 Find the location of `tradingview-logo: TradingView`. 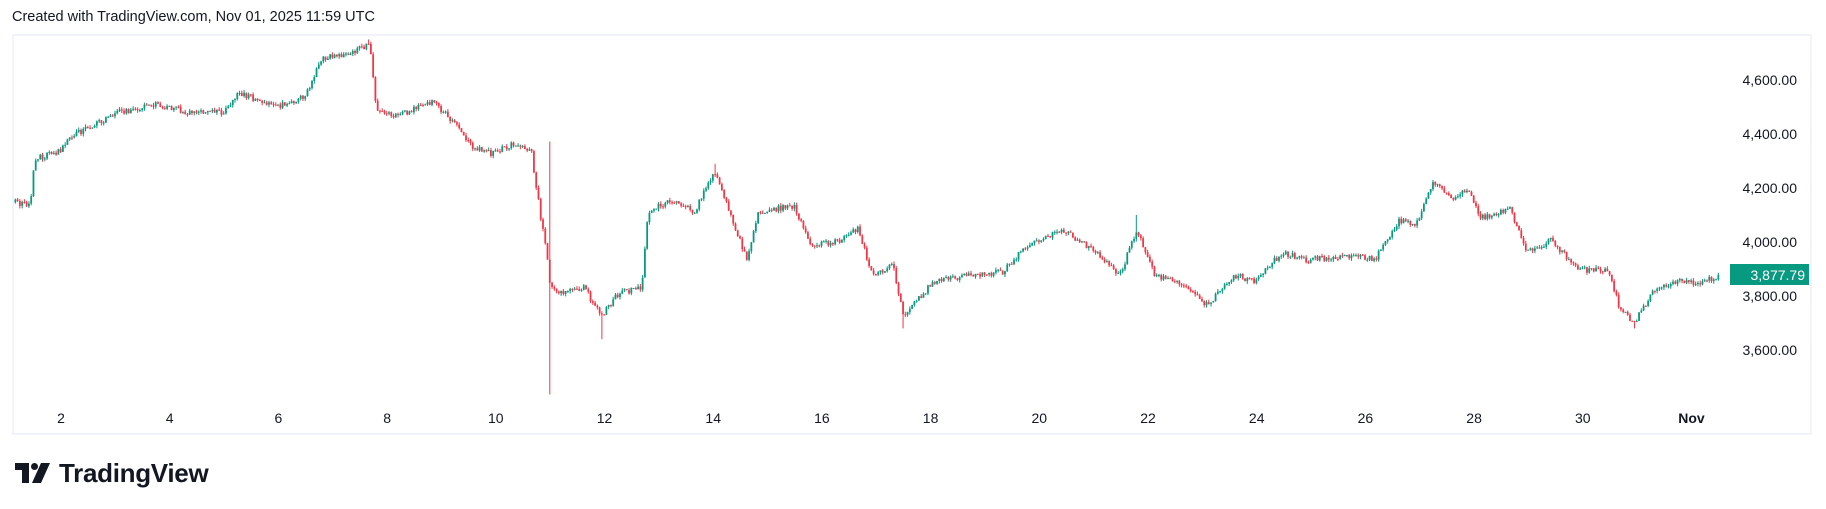

tradingview-logo: TradingView is located at coordinates (112, 473).